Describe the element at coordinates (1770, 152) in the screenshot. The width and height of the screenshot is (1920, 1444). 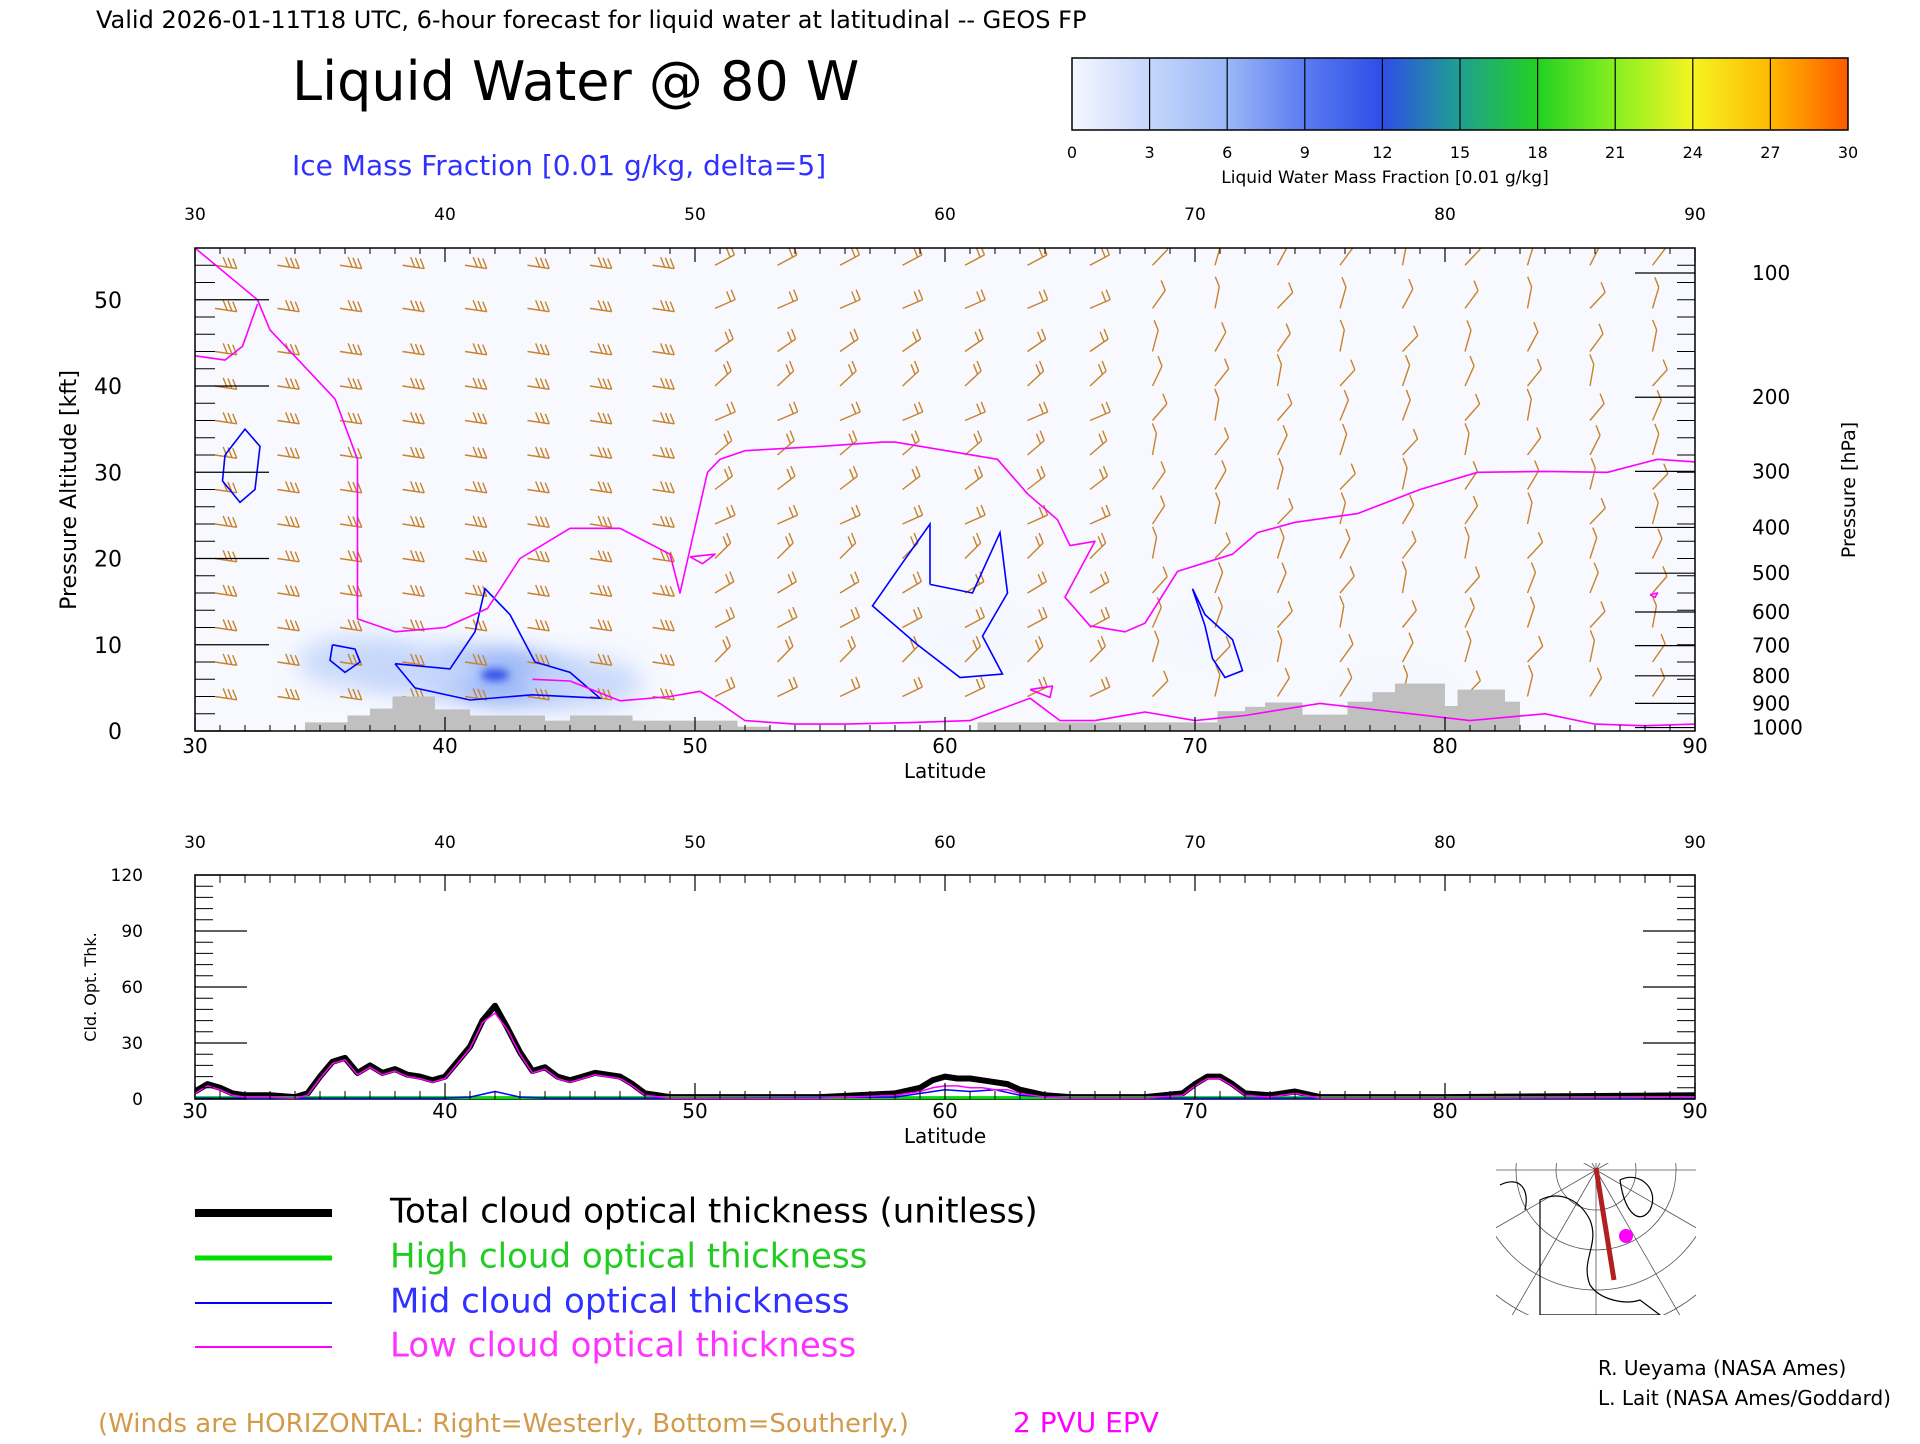
I see `colorbar-tick-label: 27` at that location.